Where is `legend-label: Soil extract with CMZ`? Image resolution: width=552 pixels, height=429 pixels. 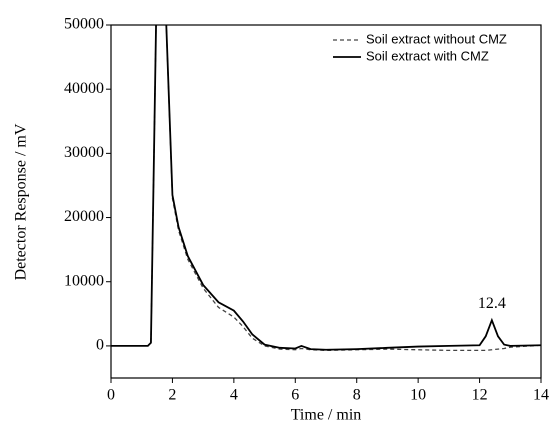 legend-label: Soil extract with CMZ is located at coordinates (427, 55).